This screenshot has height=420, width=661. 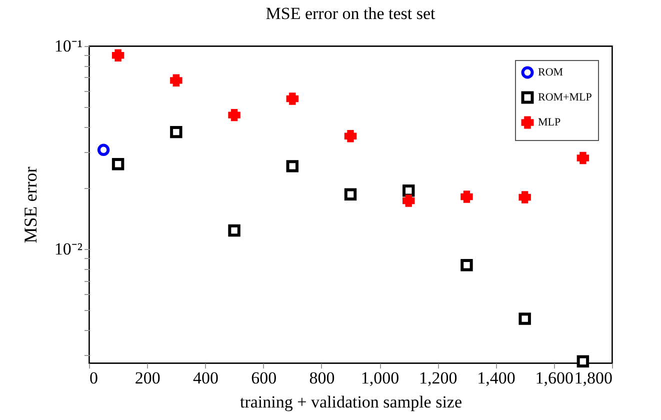 What do you see at coordinates (438, 378) in the screenshot?
I see `x-tick-label: 1,200` at bounding box center [438, 378].